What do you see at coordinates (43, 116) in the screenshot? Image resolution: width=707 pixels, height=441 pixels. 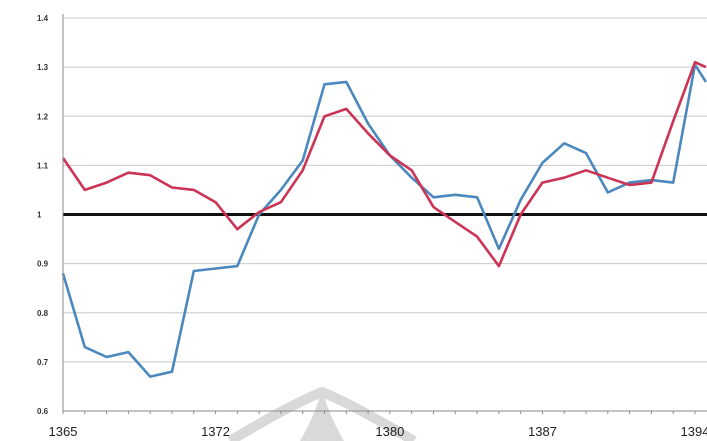 I see `y-tick-label: 1.2` at bounding box center [43, 116].